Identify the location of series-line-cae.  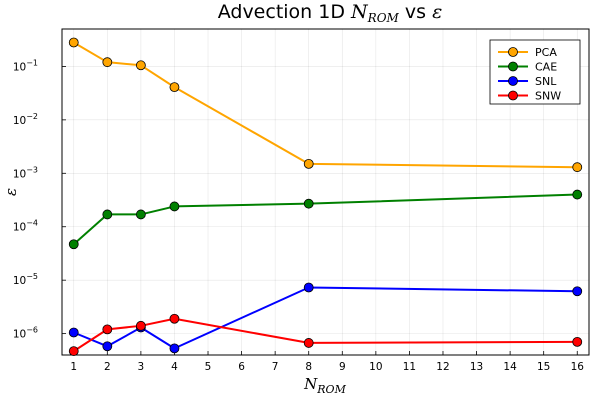
(325, 219).